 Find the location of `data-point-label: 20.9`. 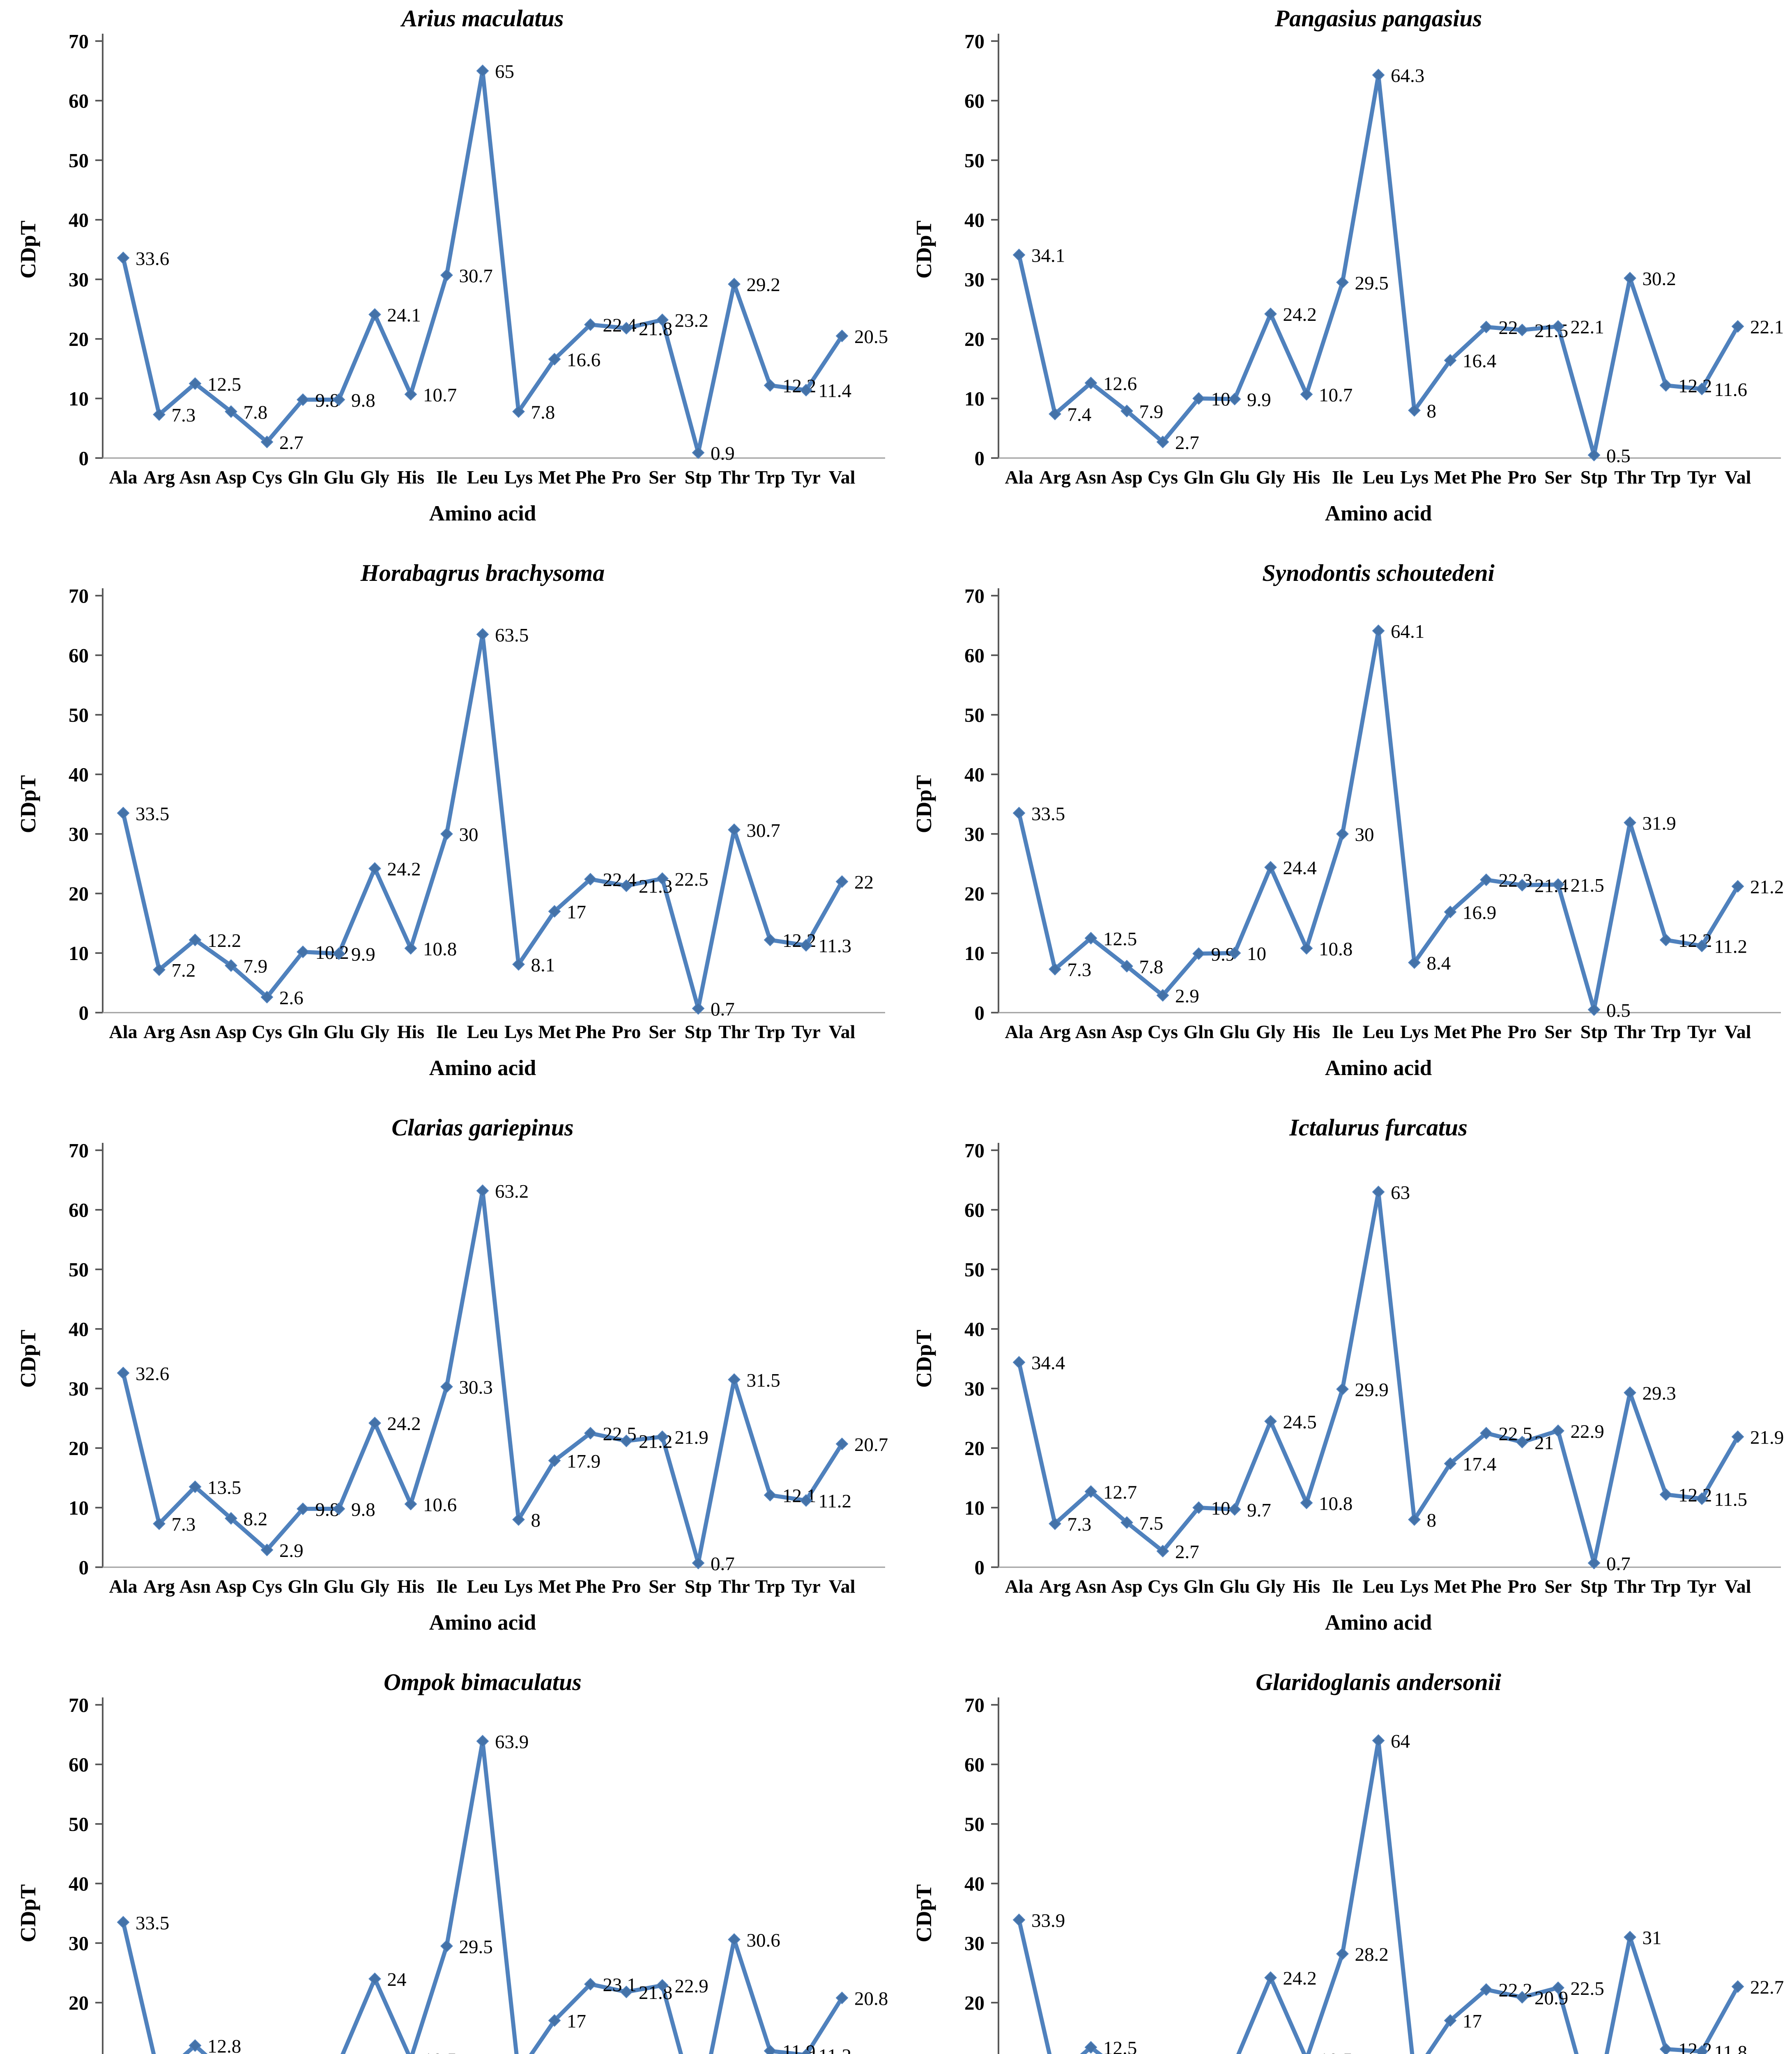

data-point-label: 20.9 is located at coordinates (1551, 1998).